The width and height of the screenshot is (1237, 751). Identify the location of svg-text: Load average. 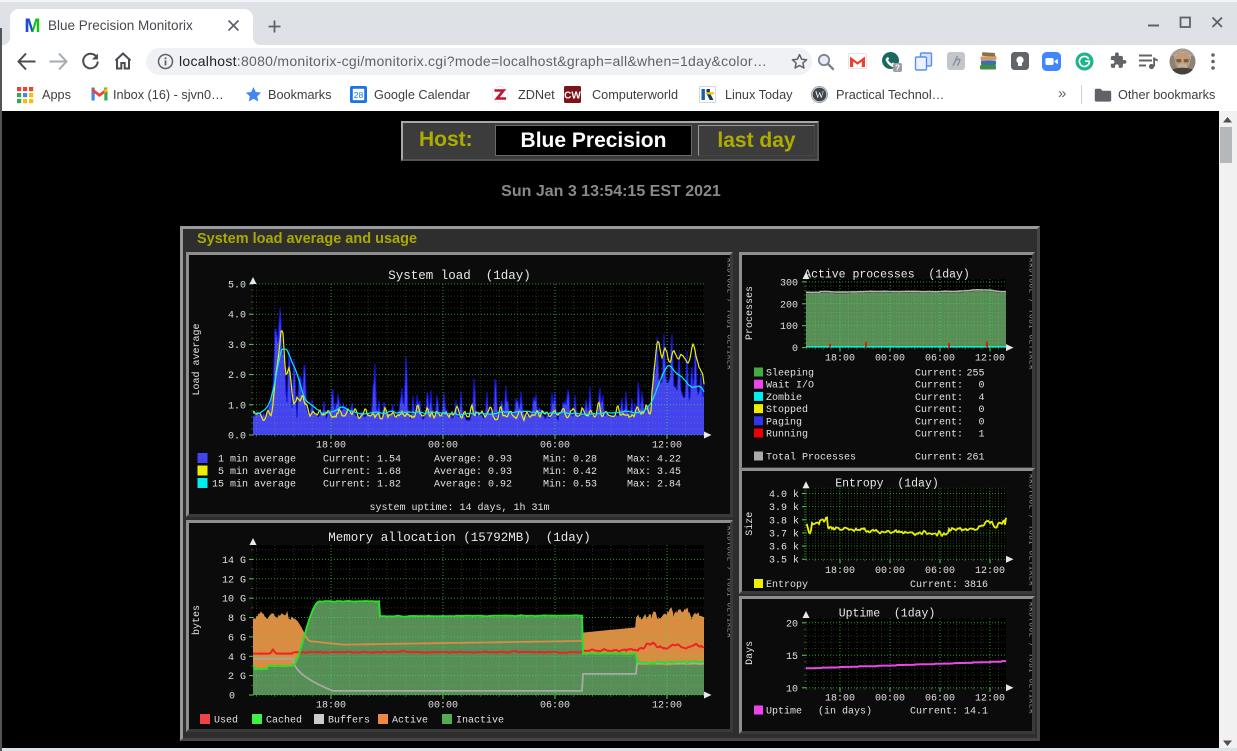
(197, 359).